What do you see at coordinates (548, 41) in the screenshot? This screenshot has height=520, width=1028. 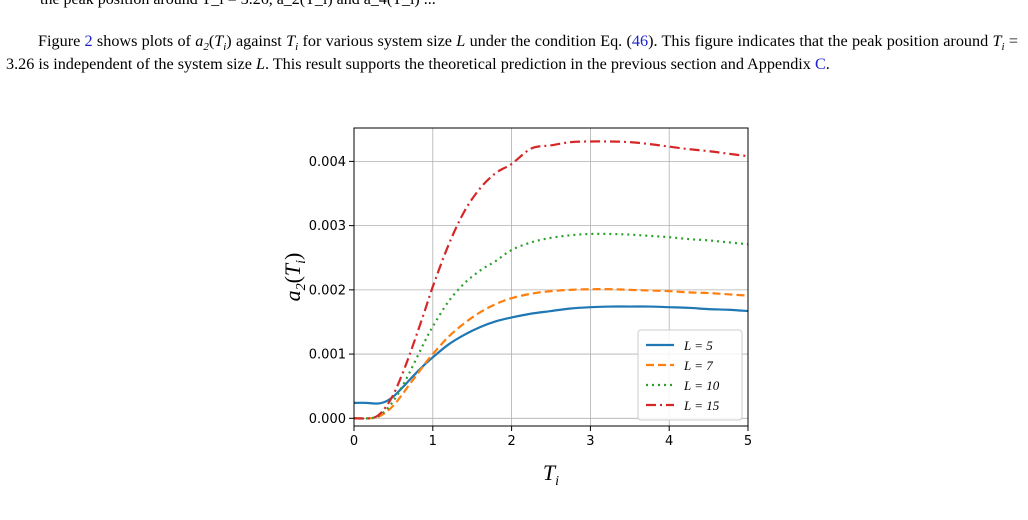 I see `text-run: under the condition Eq. (` at bounding box center [548, 41].